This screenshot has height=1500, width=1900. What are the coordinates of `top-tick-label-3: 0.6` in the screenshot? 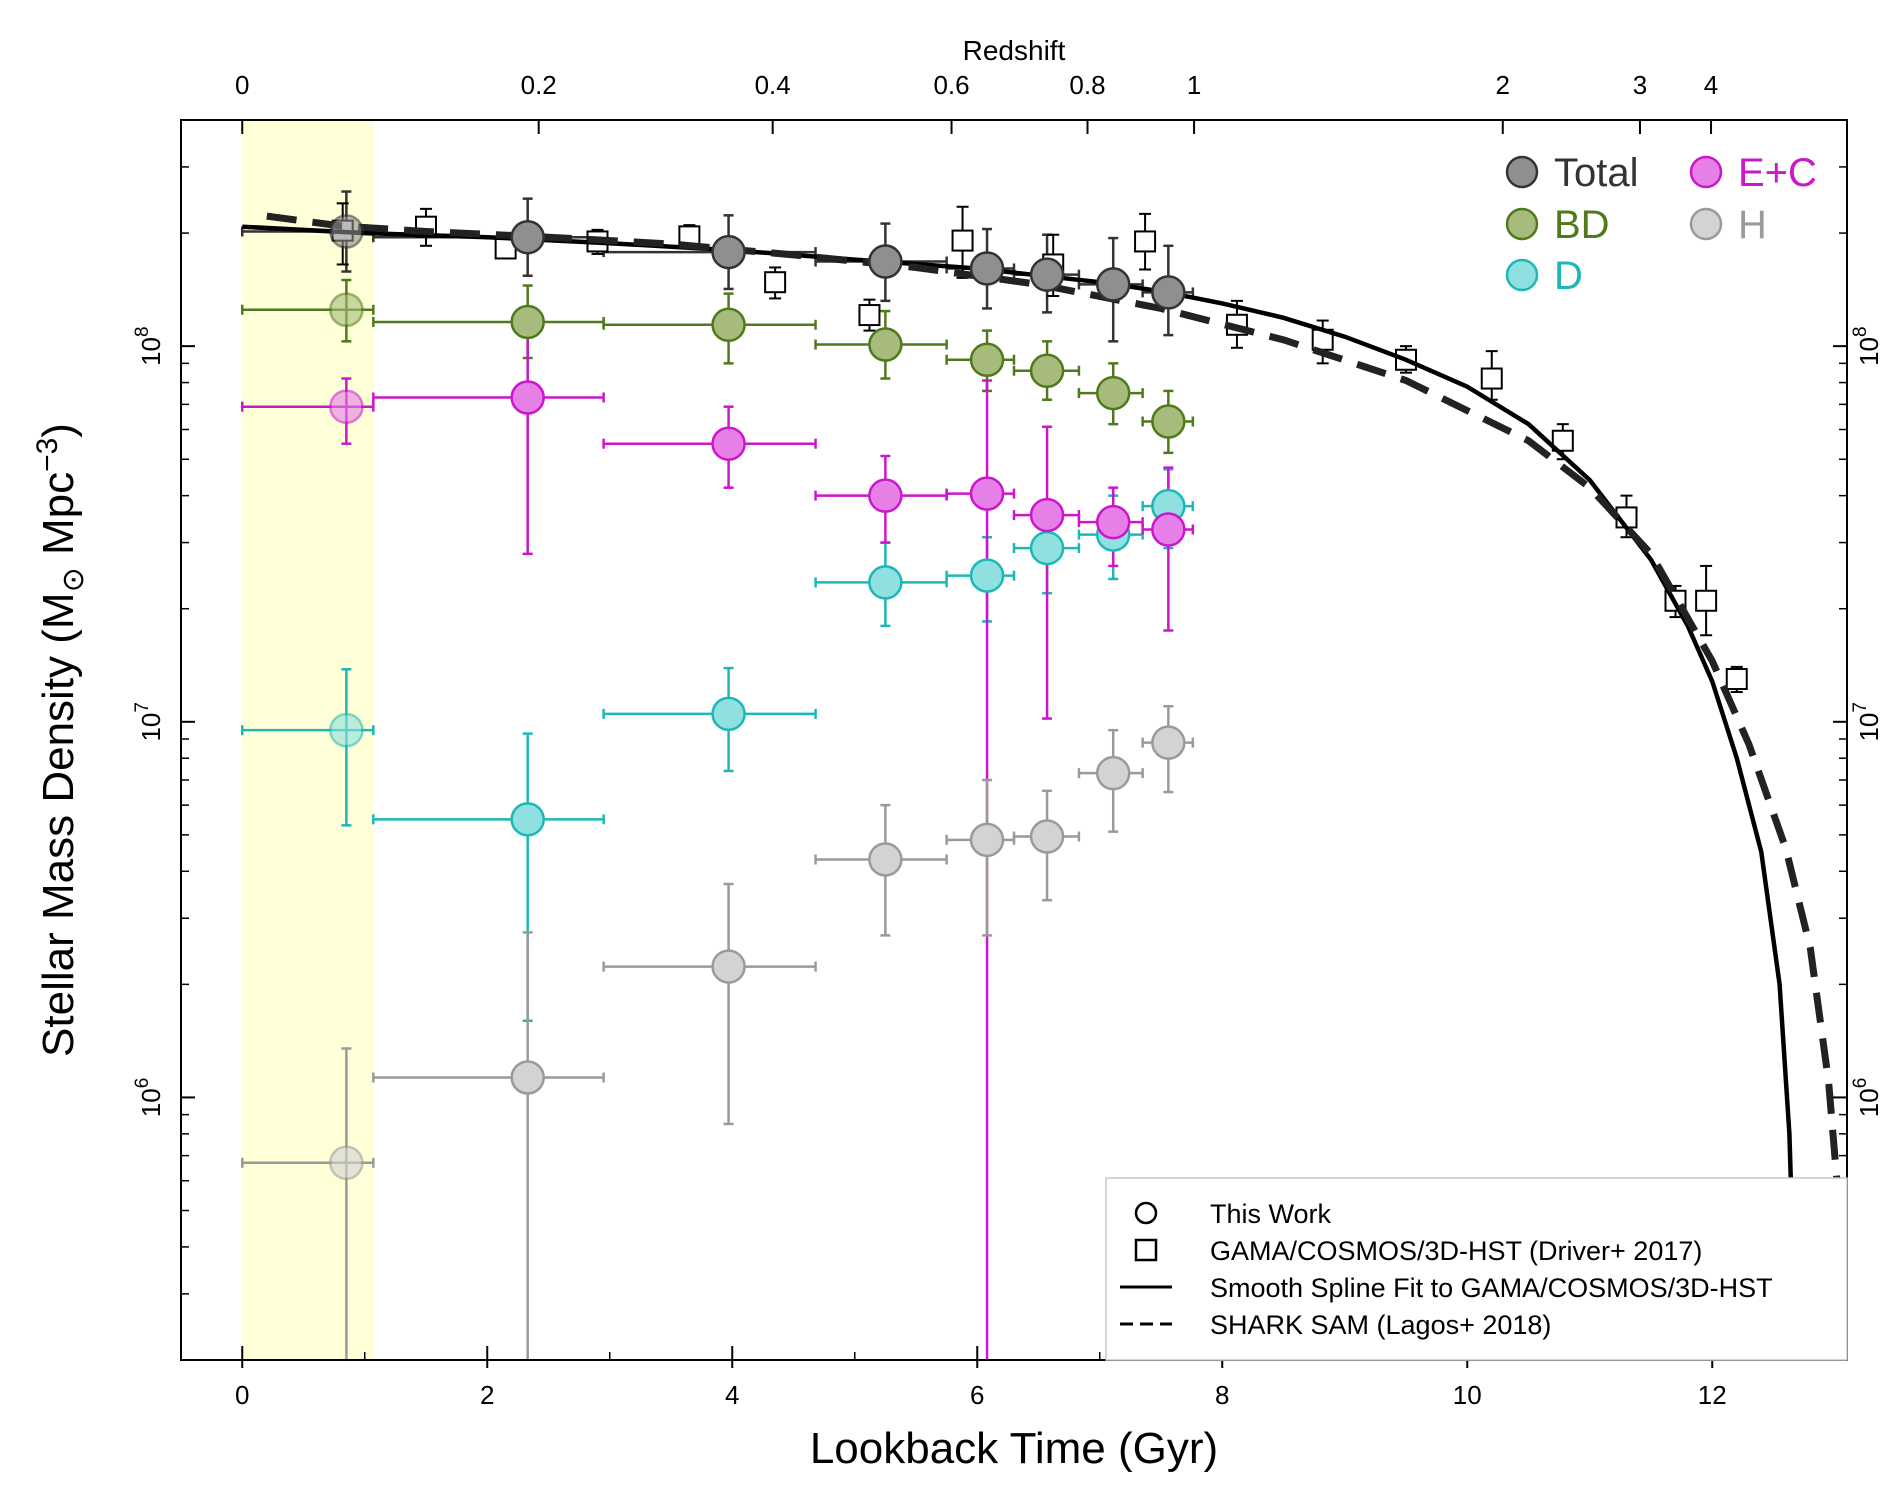 It's located at (951, 85).